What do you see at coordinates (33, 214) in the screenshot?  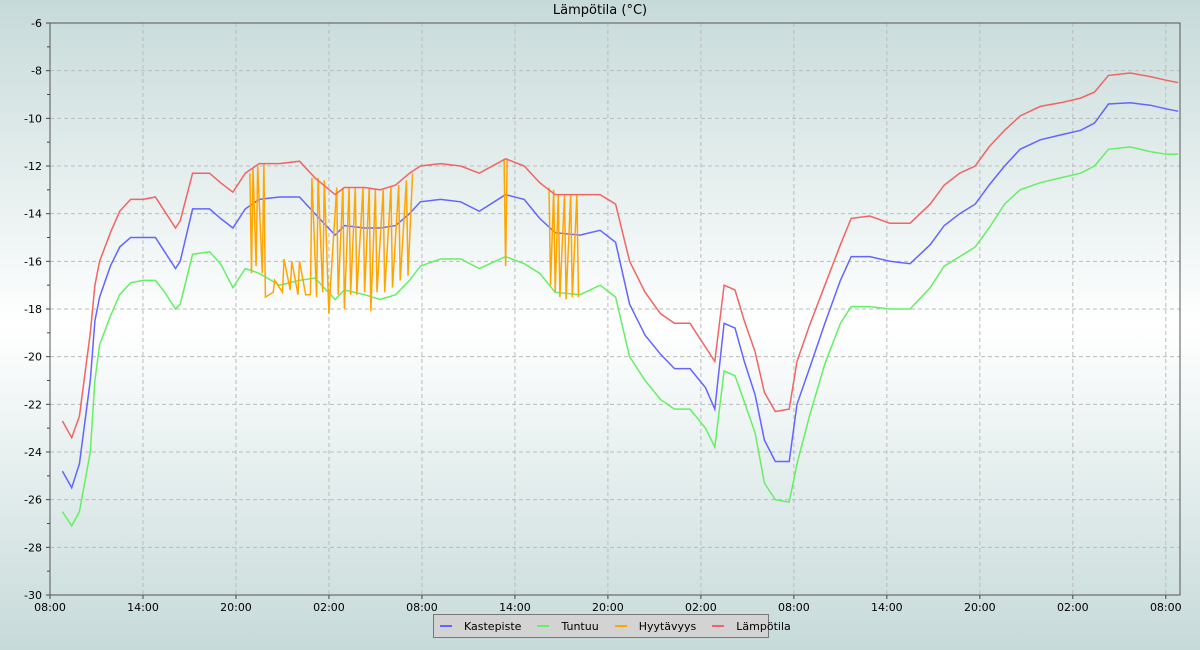 I see `y-tick-label: -14` at bounding box center [33, 214].